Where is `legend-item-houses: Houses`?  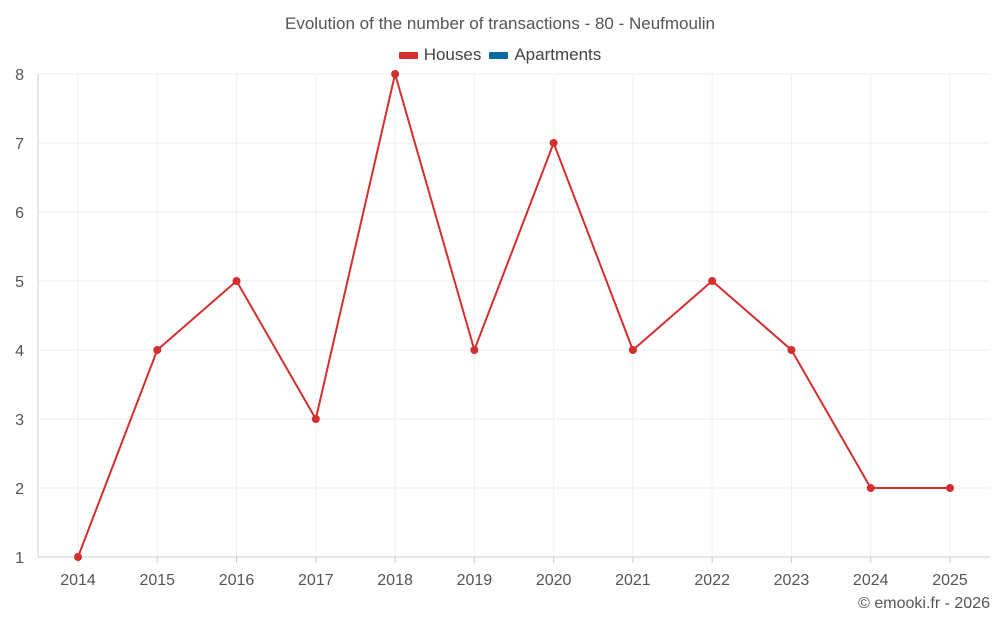
legend-item-houses: Houses is located at coordinates (440, 55).